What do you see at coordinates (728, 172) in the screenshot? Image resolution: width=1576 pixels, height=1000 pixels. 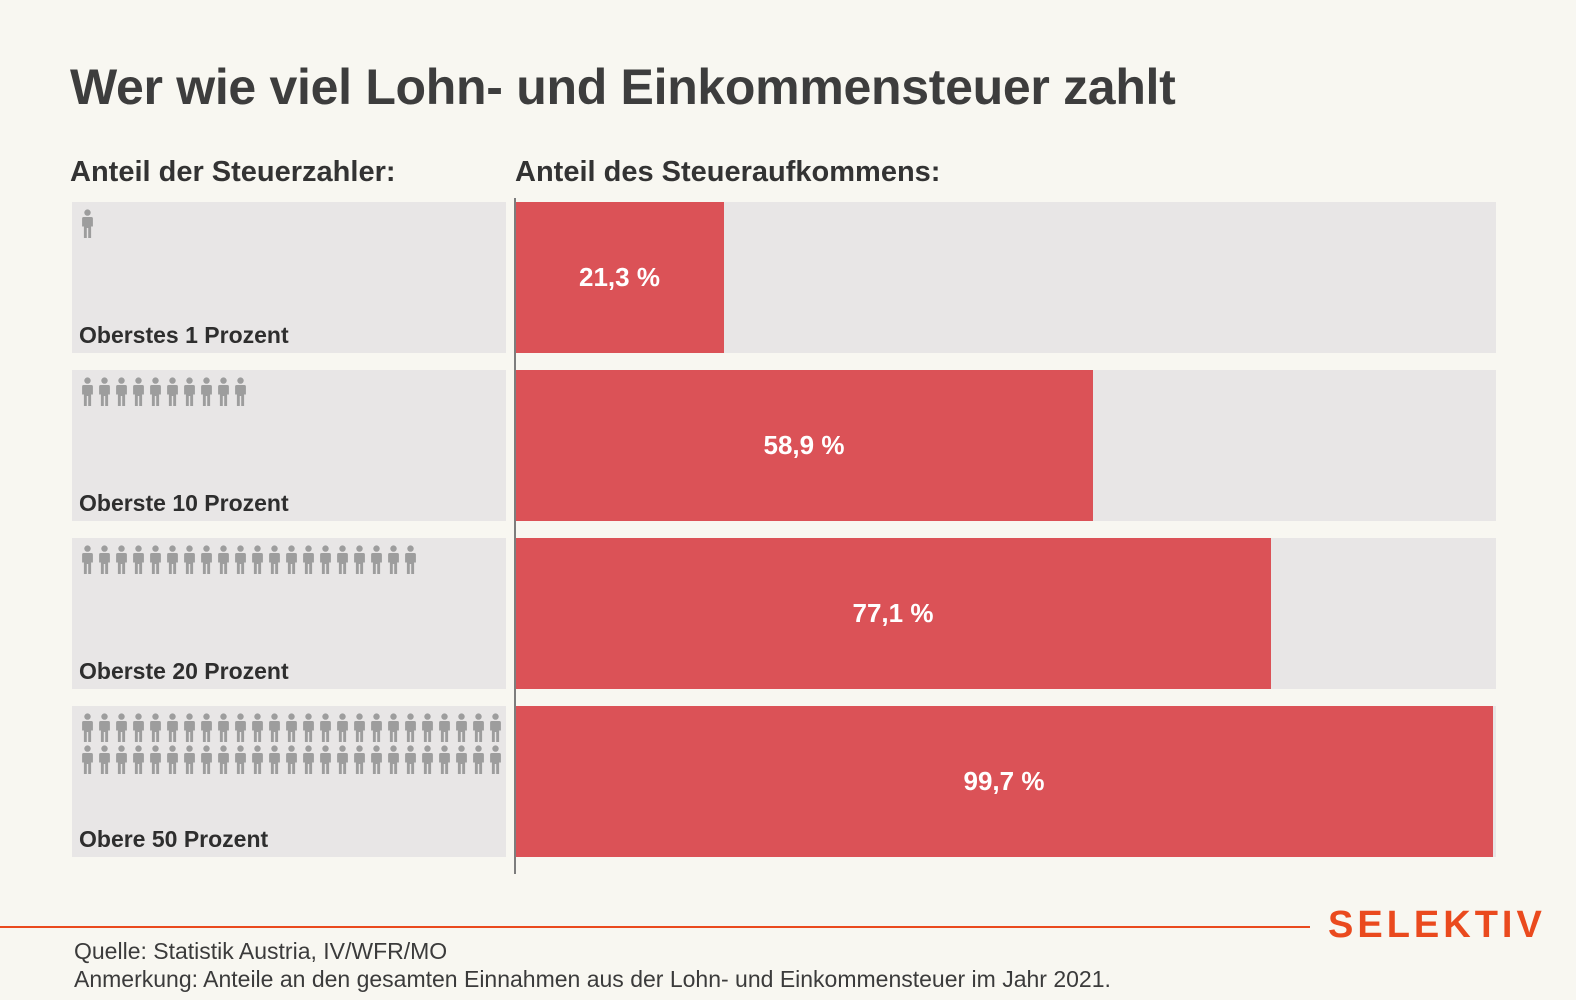 I see `right-column-header: Anteil des Steueraufkommens:` at bounding box center [728, 172].